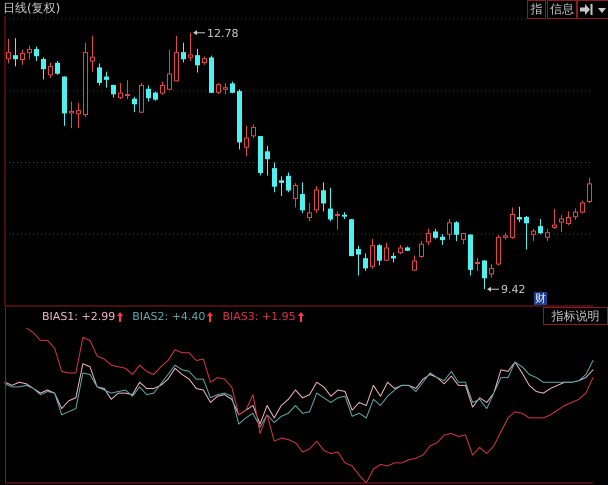  Describe the element at coordinates (562, 9) in the screenshot. I see `text: 信息` at that location.